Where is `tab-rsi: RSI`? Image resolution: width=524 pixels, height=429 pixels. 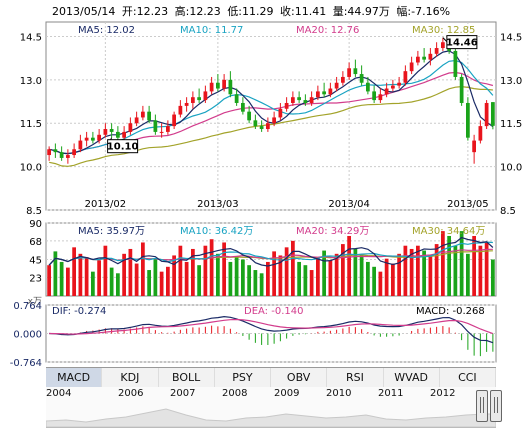
tab-rsi: RSI is located at coordinates (355, 377).